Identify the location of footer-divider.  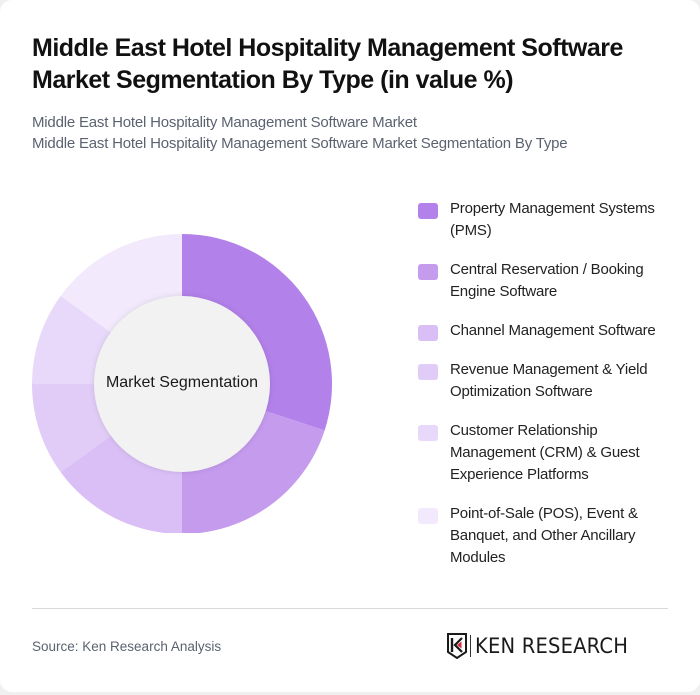
(350, 608).